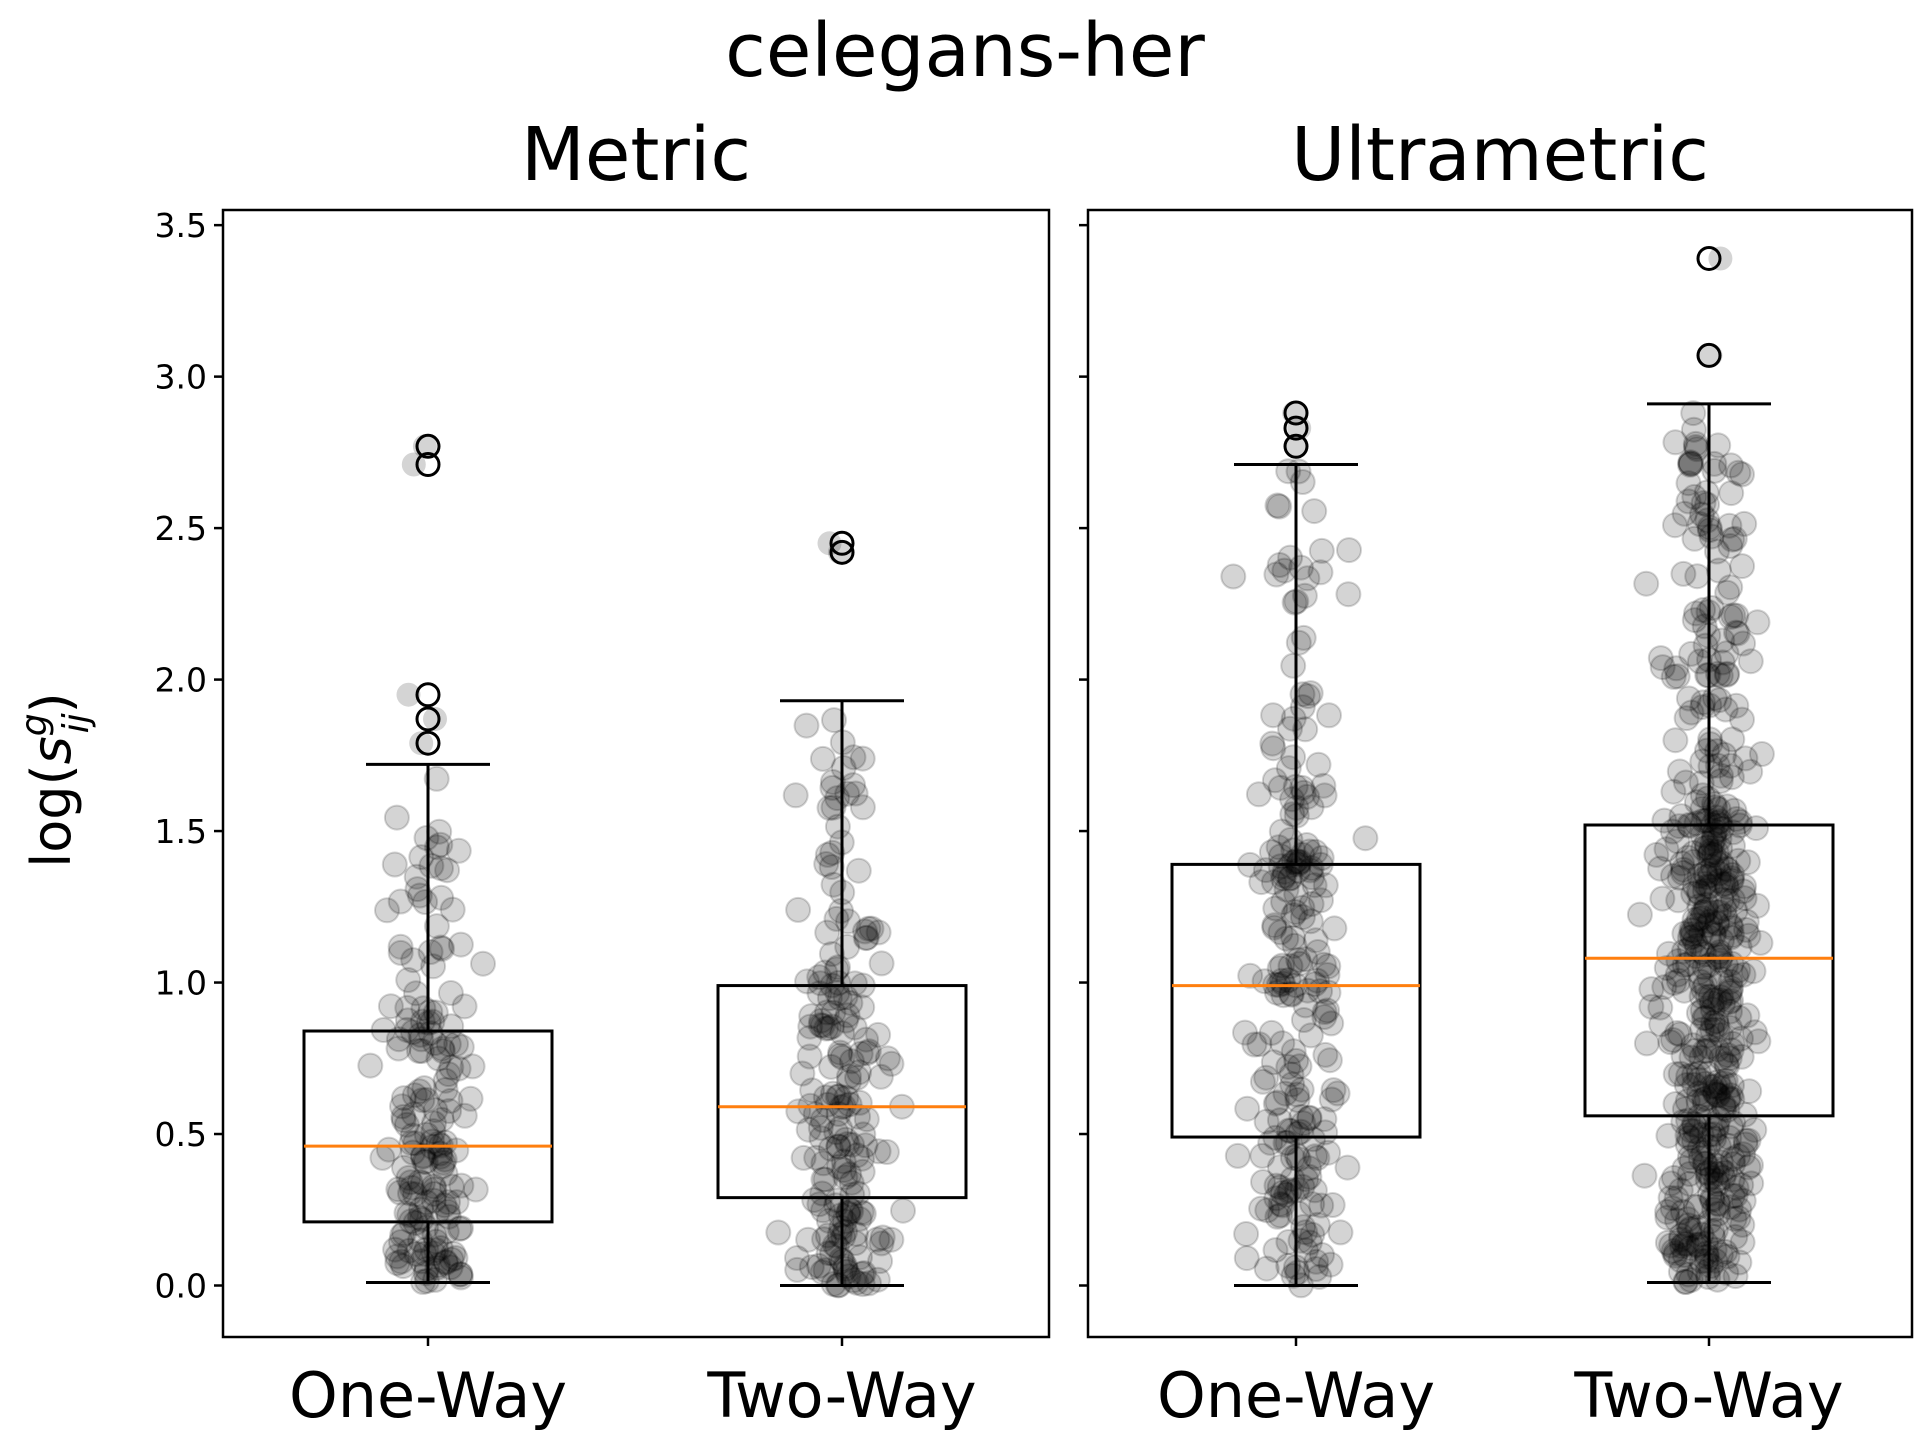 The width and height of the screenshot is (1920, 1440). Describe the element at coordinates (34, 724) in the screenshot. I see `ylabel-sup: g` at that location.